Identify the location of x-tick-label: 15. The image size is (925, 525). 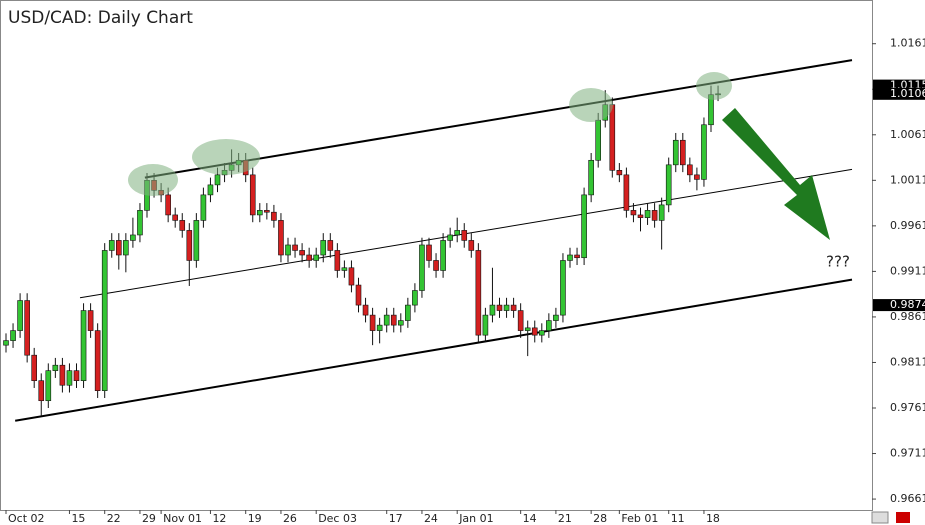
(78, 518).